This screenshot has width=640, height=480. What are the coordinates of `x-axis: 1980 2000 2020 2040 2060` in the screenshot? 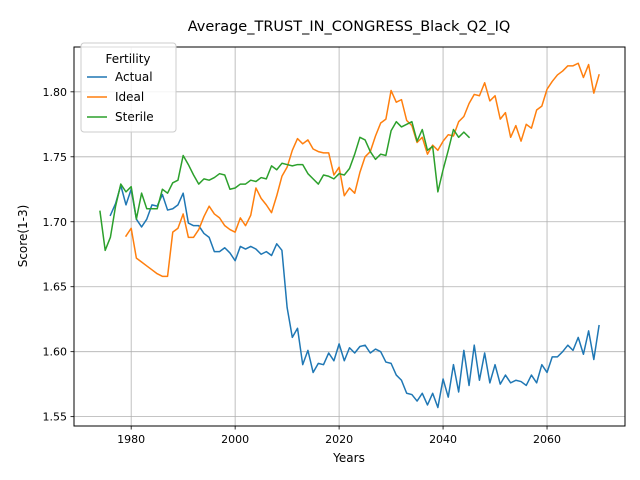 It's located at (339, 436).